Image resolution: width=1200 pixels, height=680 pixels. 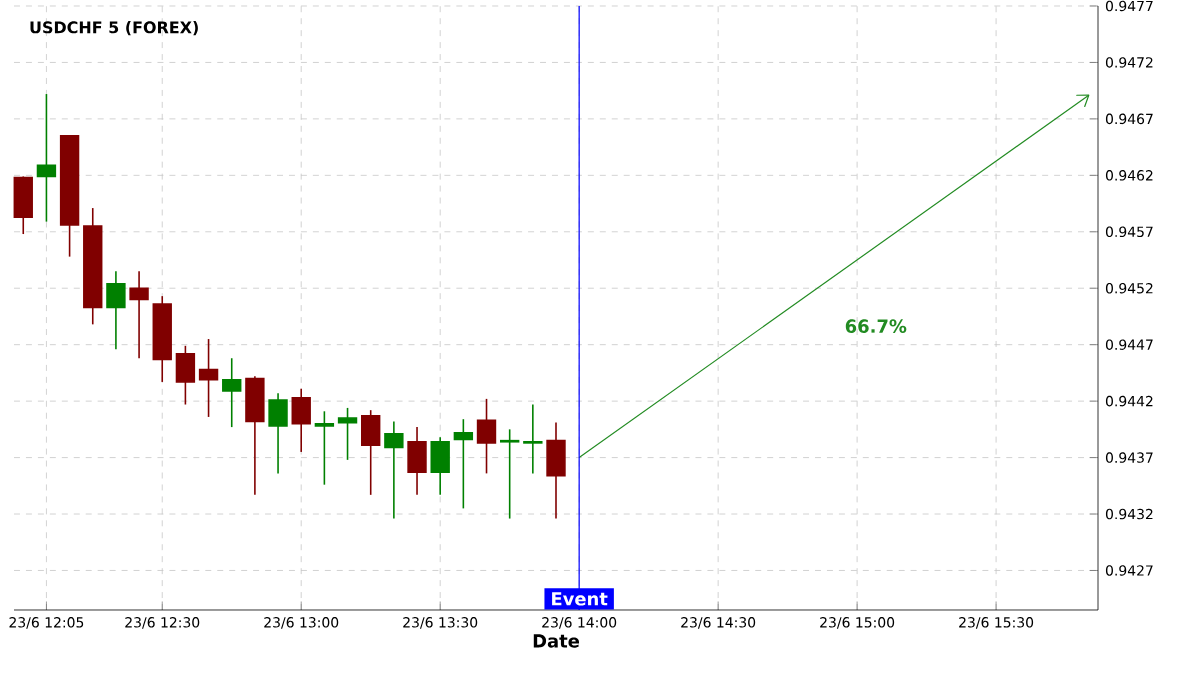 I want to click on annotation: 66.7%, so click(x=876, y=326).